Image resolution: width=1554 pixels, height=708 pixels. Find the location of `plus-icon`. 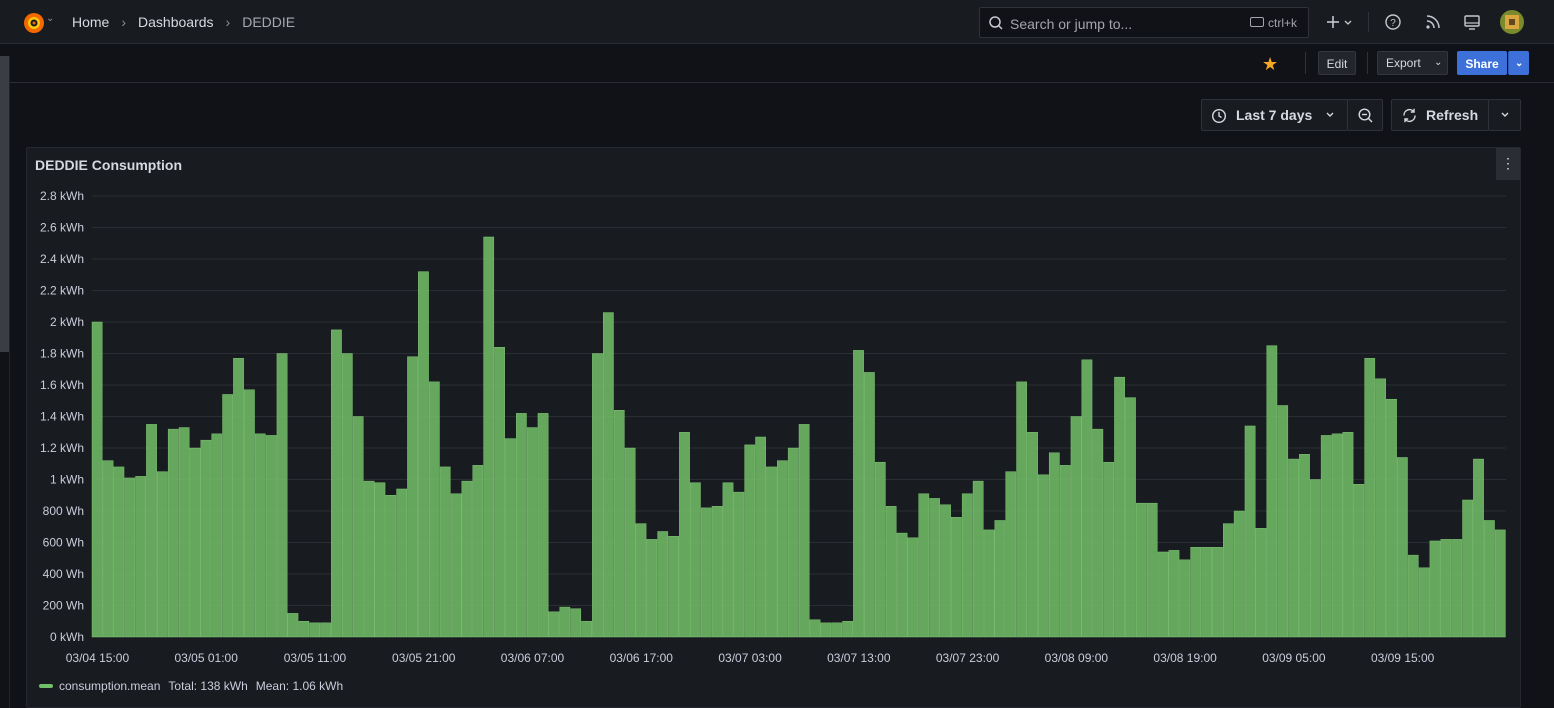

plus-icon is located at coordinates (1333, 22).